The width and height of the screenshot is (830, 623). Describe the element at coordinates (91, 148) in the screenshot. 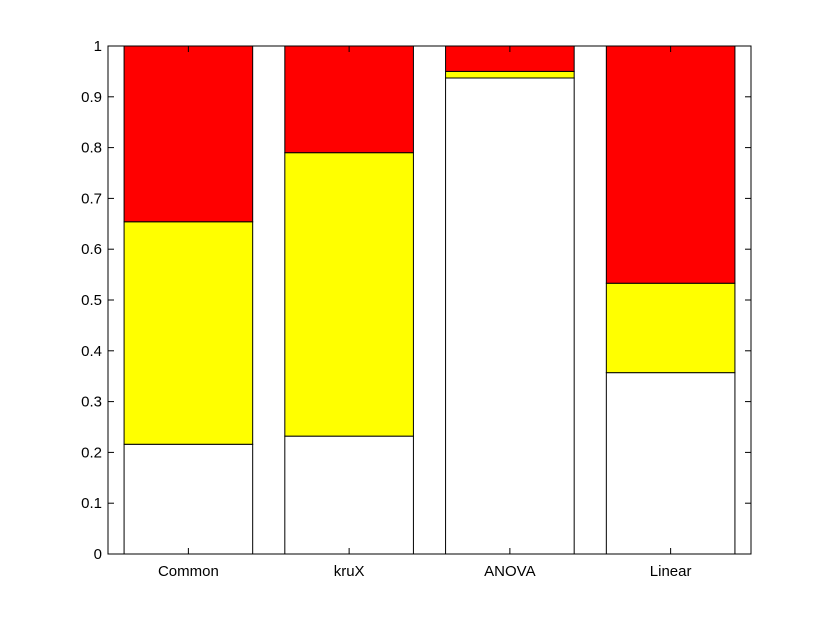

I see `y-tick-label: 0.8` at that location.